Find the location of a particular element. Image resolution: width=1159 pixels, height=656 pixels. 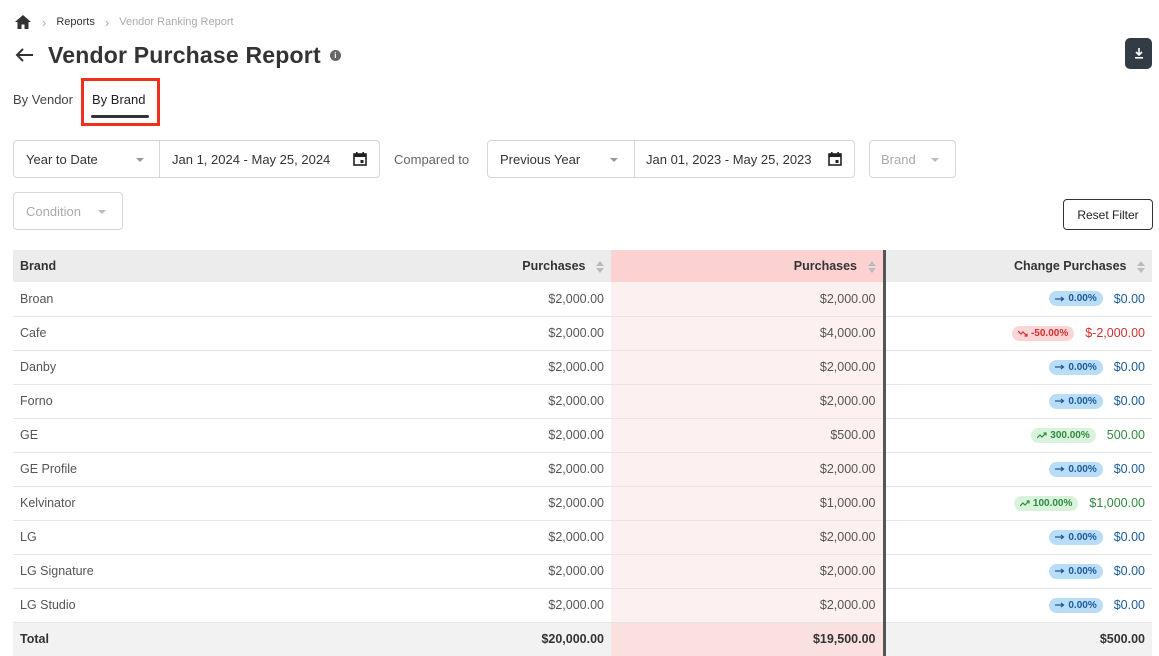

date-range-value: Jan 1, 2024 - May 25, 2024 is located at coordinates (251, 159).